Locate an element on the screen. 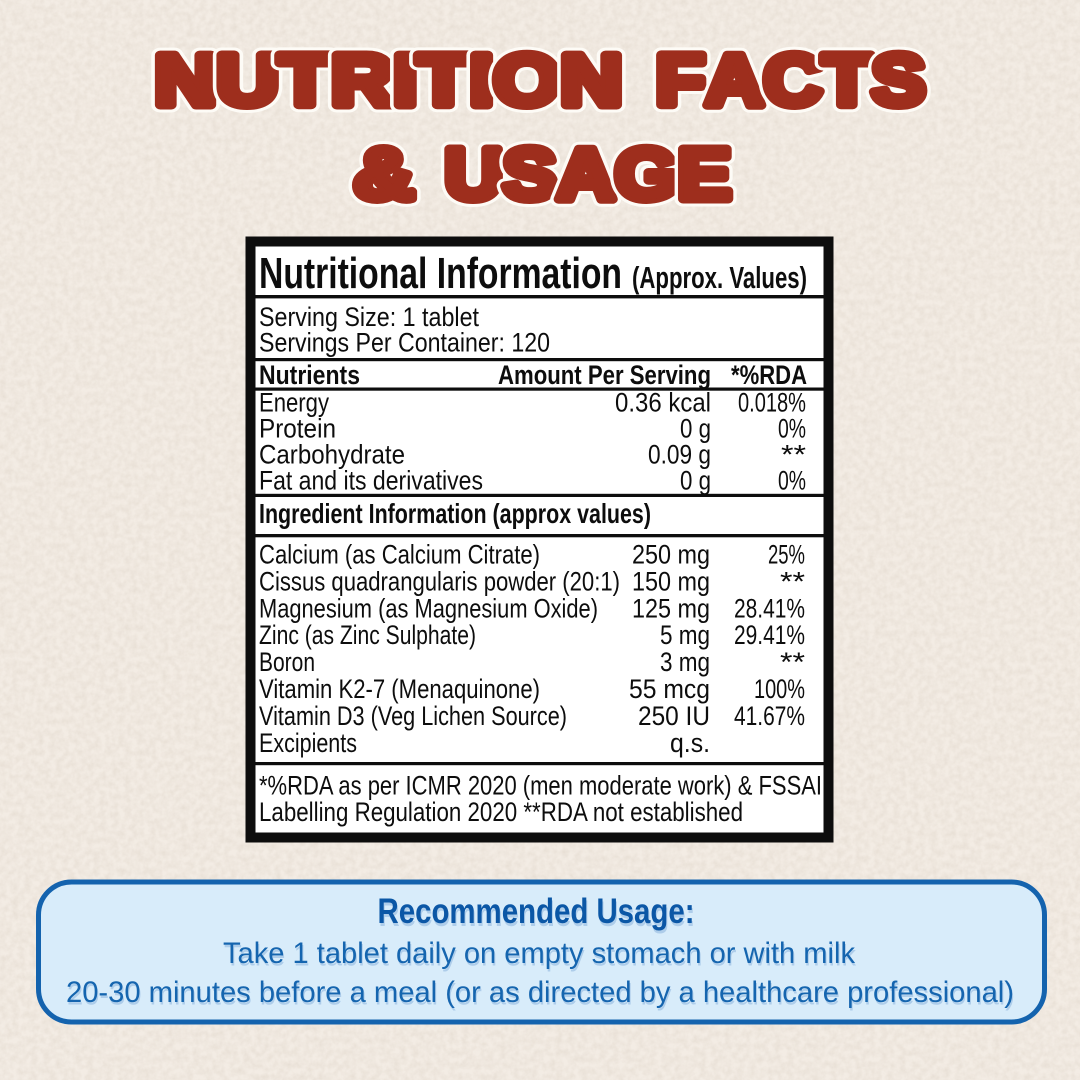  svg-text: 125 mg is located at coordinates (671, 608).